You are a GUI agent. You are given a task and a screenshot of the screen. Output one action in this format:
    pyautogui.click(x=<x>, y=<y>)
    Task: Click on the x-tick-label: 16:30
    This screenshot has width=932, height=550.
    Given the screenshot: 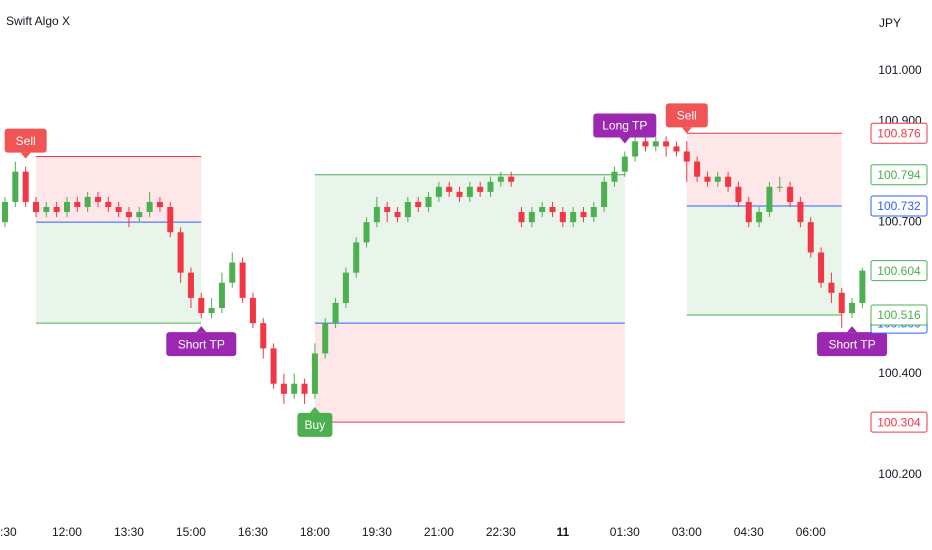 What is the action you would take?
    pyautogui.click(x=253, y=532)
    